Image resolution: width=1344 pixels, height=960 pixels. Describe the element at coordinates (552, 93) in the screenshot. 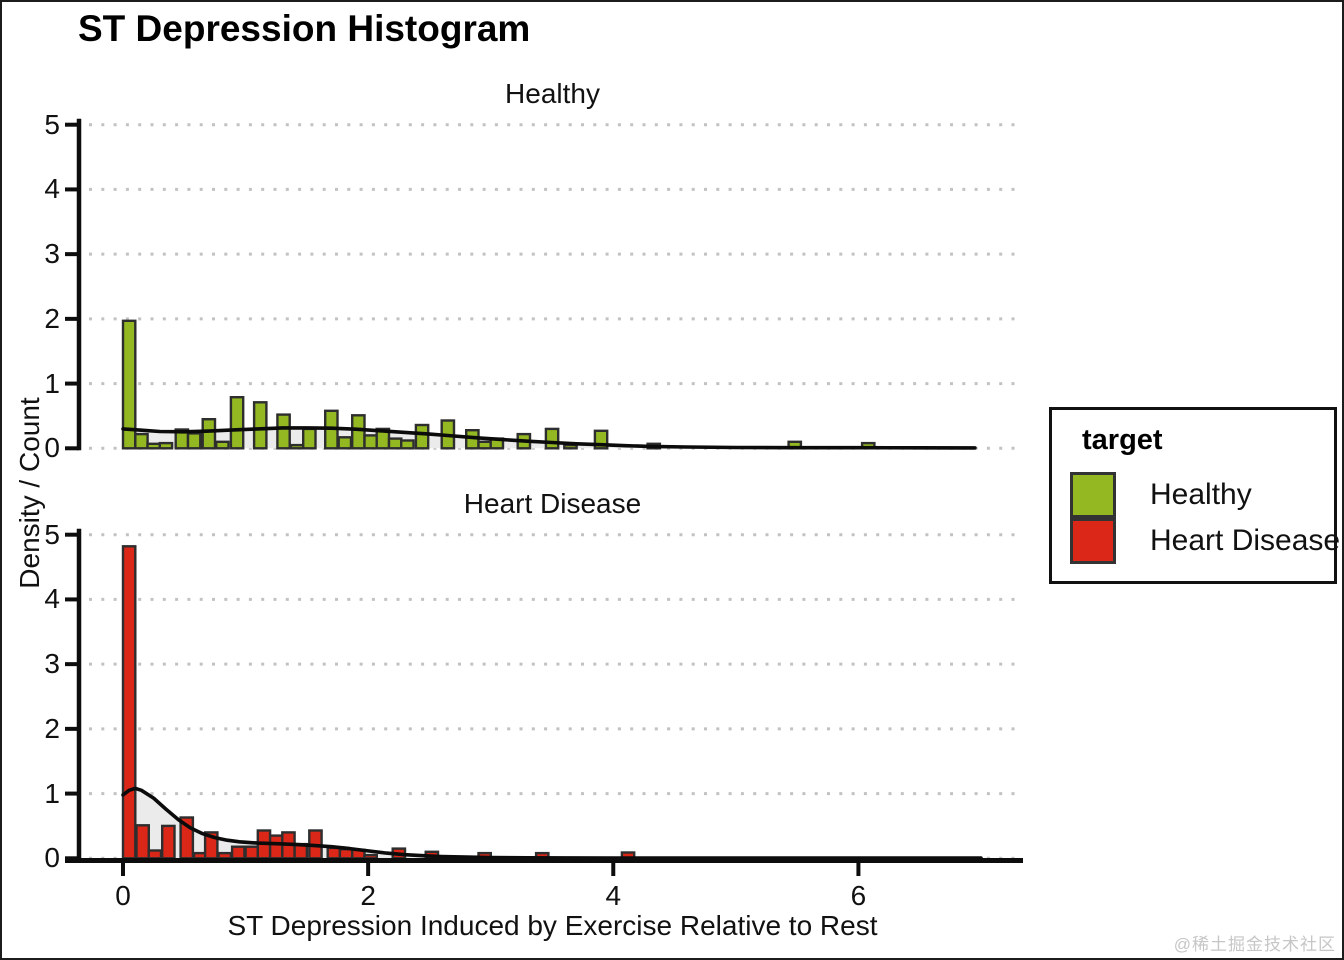

I see `facet-label-healthy: Healthy` at that location.